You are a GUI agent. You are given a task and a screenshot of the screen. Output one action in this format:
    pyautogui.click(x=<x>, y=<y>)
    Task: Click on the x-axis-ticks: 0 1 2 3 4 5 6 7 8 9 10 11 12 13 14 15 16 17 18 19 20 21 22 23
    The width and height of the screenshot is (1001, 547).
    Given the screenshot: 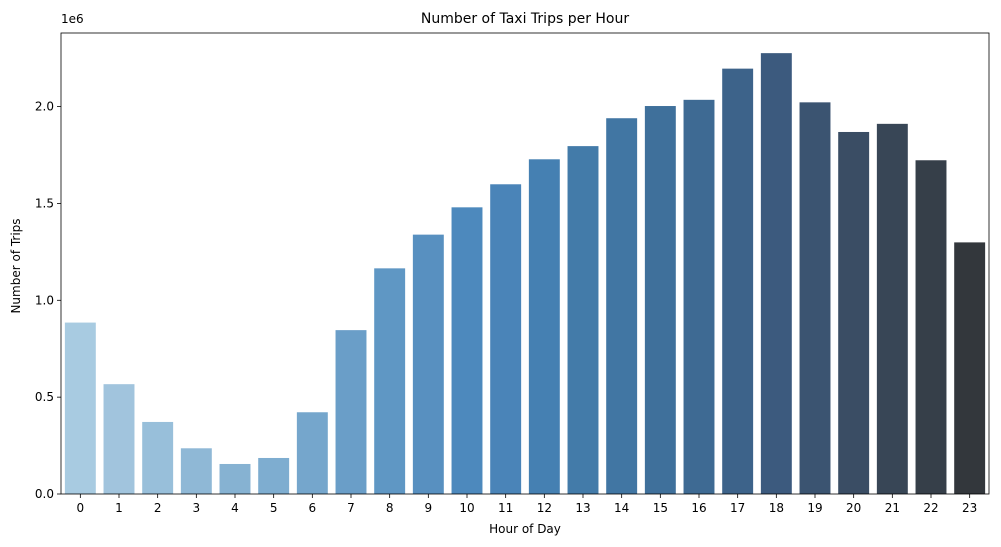 What is the action you would take?
    pyautogui.click(x=527, y=504)
    